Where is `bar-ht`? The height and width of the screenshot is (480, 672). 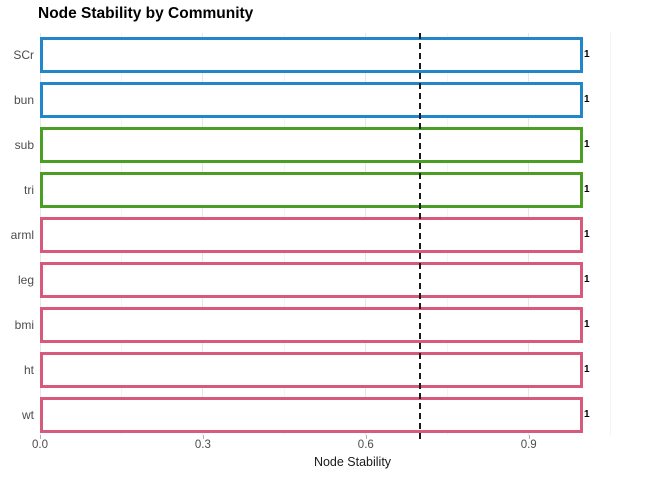 bar-ht is located at coordinates (311, 370).